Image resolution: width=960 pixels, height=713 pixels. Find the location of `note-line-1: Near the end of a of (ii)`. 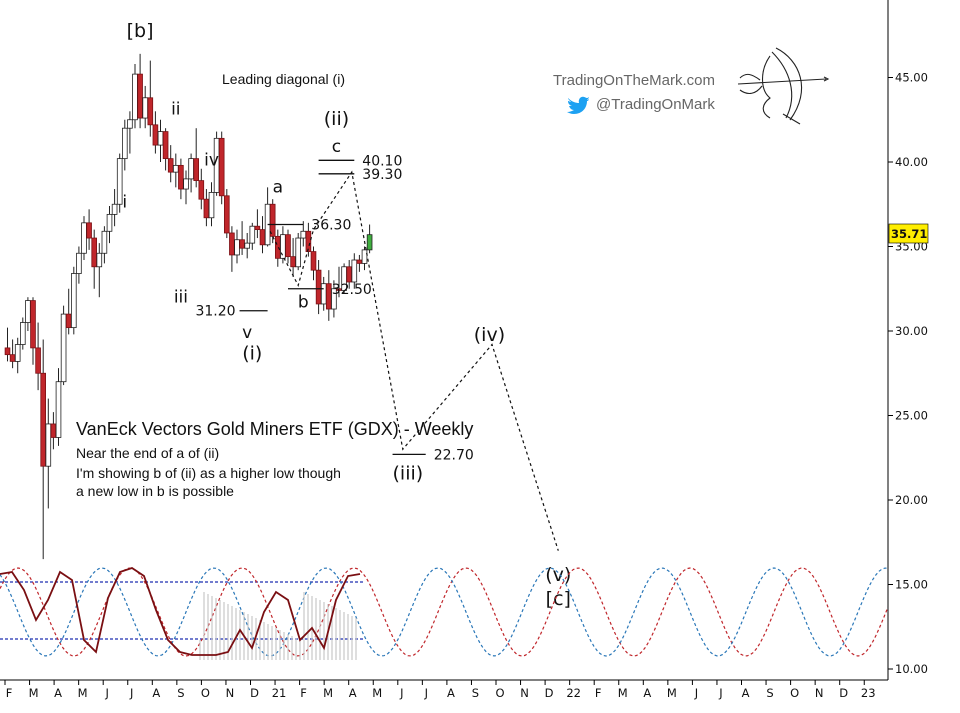

note-line-1: Near the end of a of (ii) is located at coordinates (147, 453).